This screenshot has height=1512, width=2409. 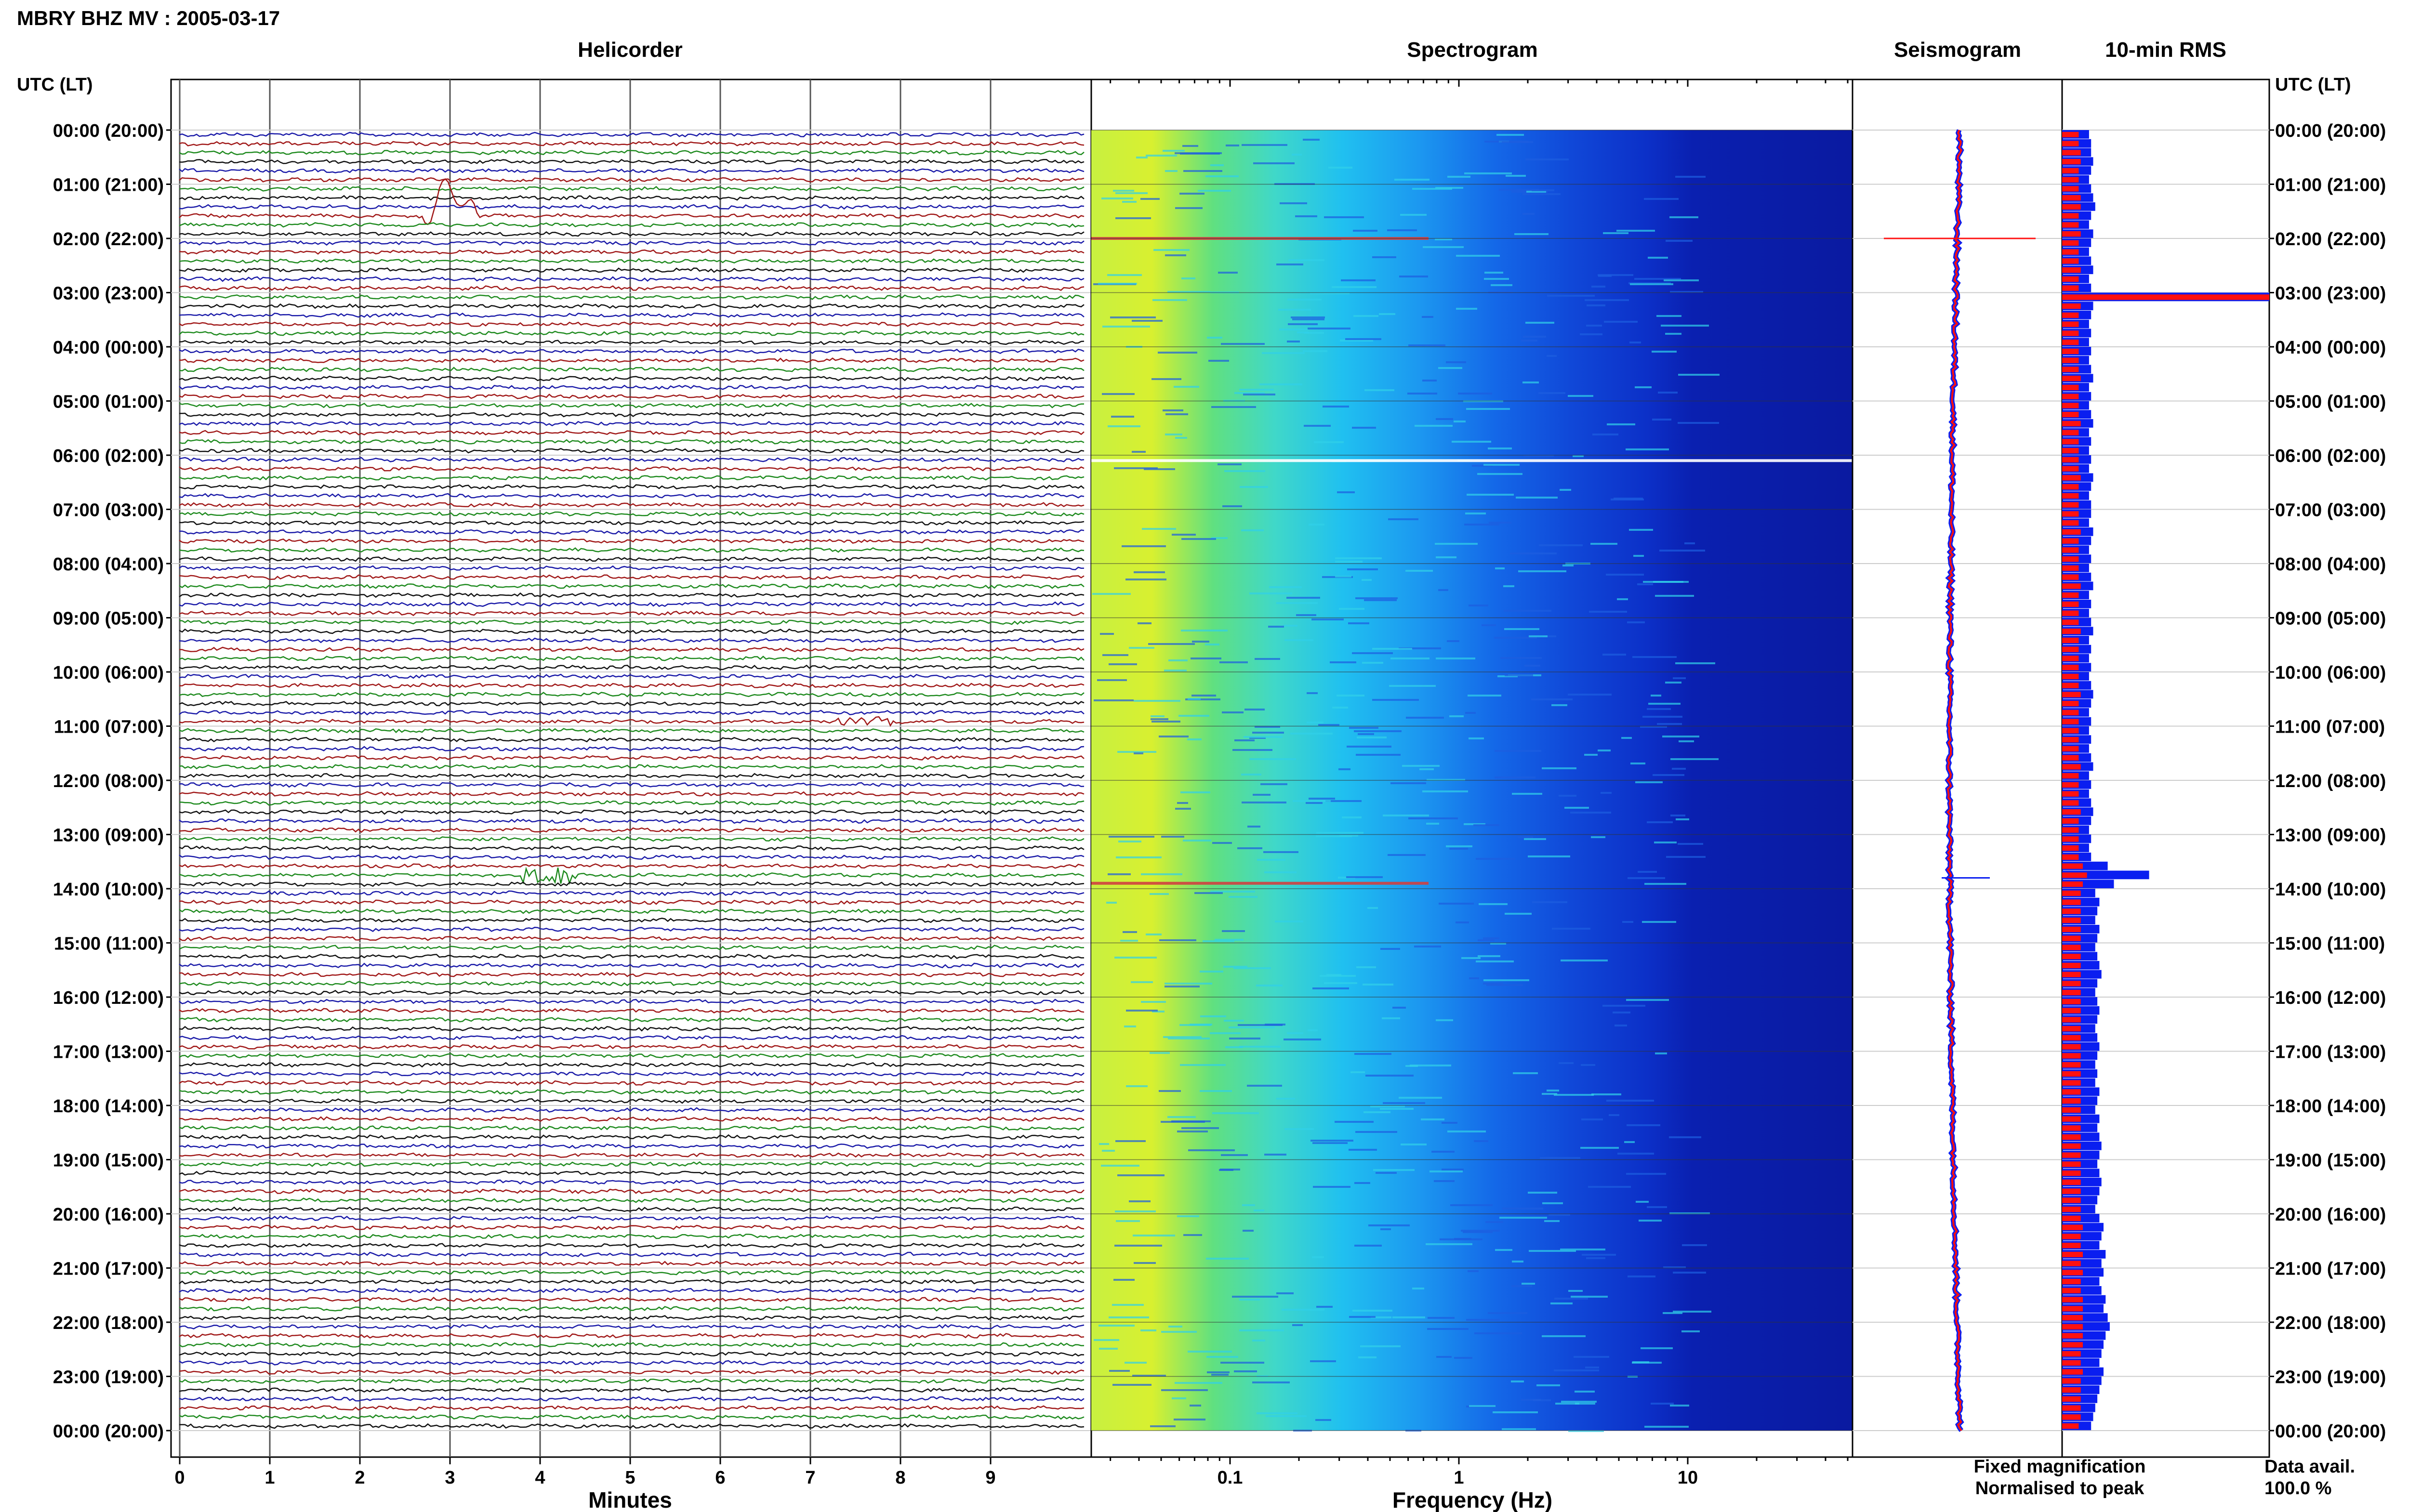 What do you see at coordinates (630, 50) in the screenshot?
I see `helicorder-title: Helicorder` at bounding box center [630, 50].